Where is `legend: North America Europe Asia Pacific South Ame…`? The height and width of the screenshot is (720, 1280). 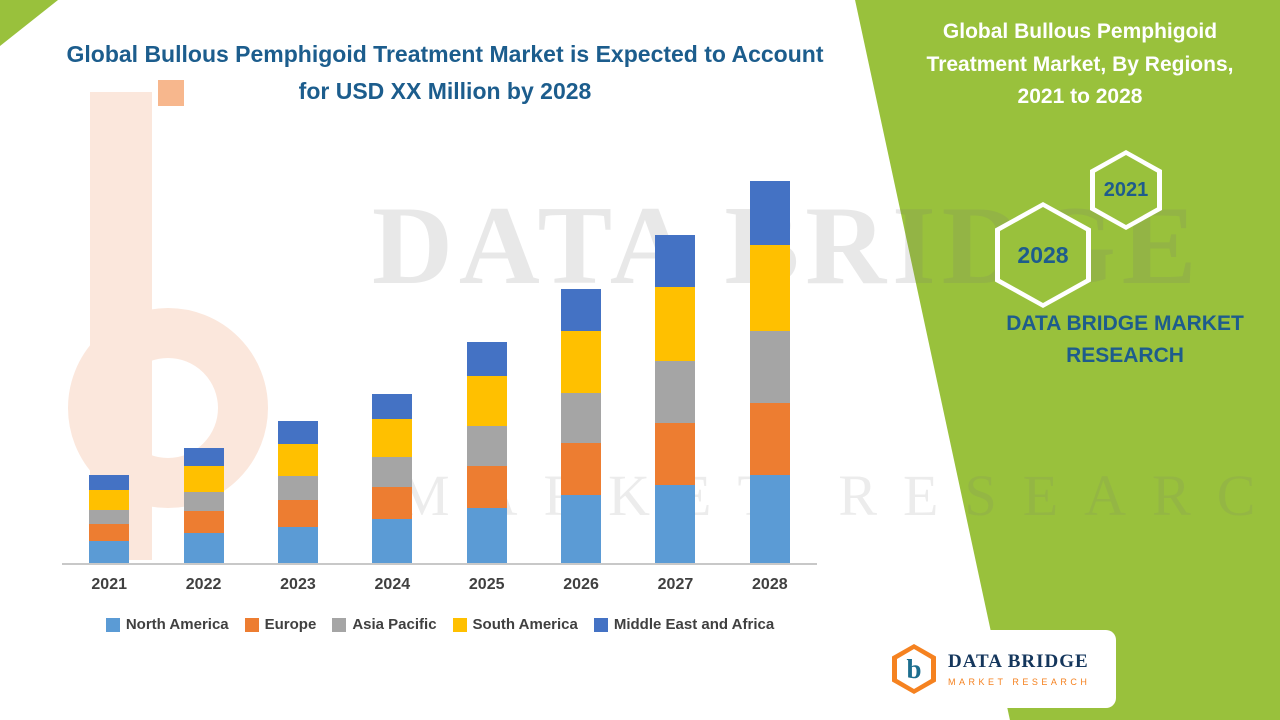 legend: North America Europe Asia Pacific South Ame… is located at coordinates (440, 624).